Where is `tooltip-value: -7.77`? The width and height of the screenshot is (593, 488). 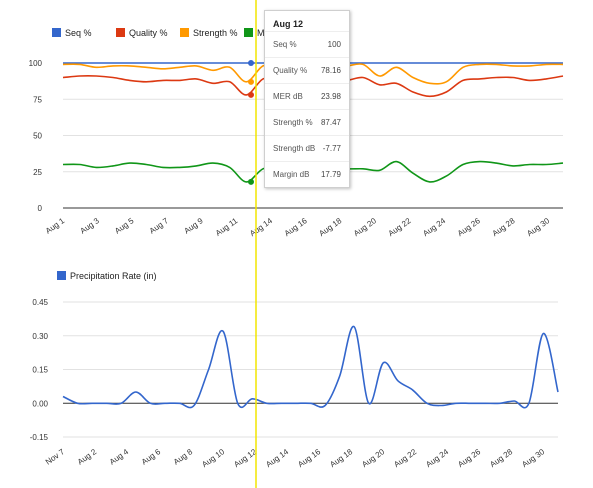
tooltip-value: -7.77 is located at coordinates (331, 148).